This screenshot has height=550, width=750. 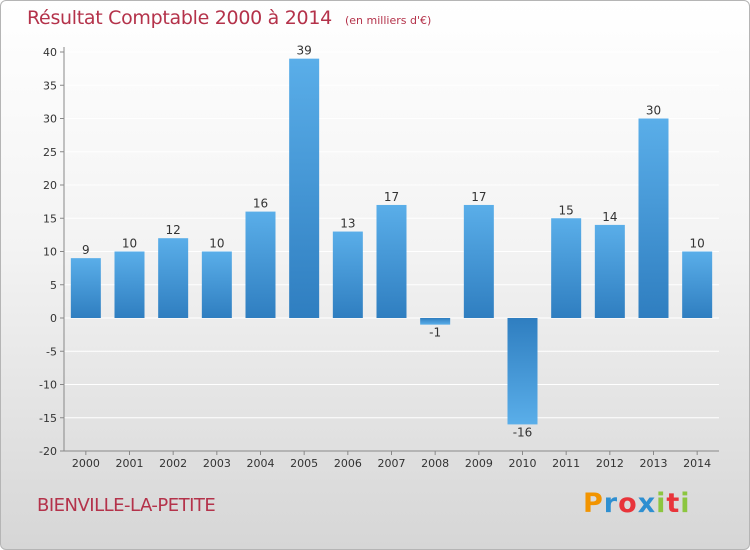 I want to click on bar-2012, so click(x=609, y=271).